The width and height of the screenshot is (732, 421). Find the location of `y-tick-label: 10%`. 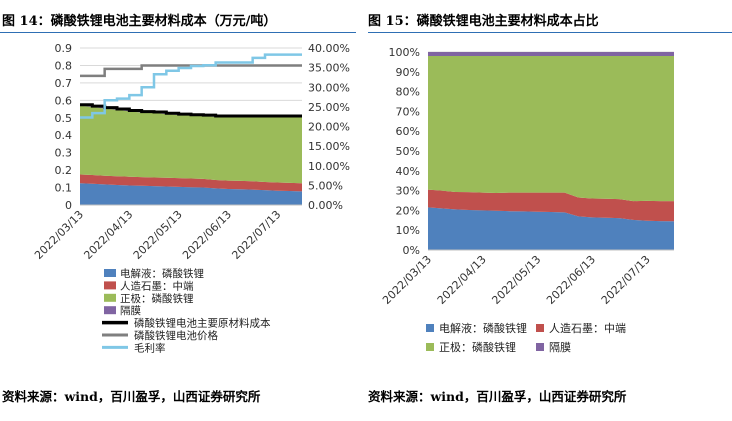

y-tick-label: 10% is located at coordinates (408, 230).